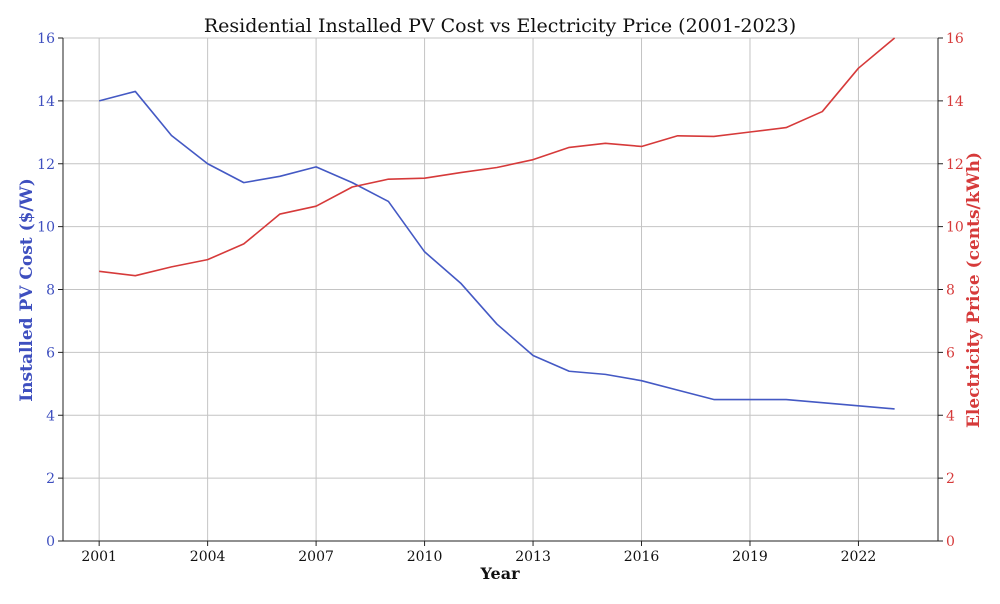 This screenshot has height=604, width=1000. What do you see at coordinates (50, 353) in the screenshot?
I see `left-tick-label: 6` at bounding box center [50, 353].